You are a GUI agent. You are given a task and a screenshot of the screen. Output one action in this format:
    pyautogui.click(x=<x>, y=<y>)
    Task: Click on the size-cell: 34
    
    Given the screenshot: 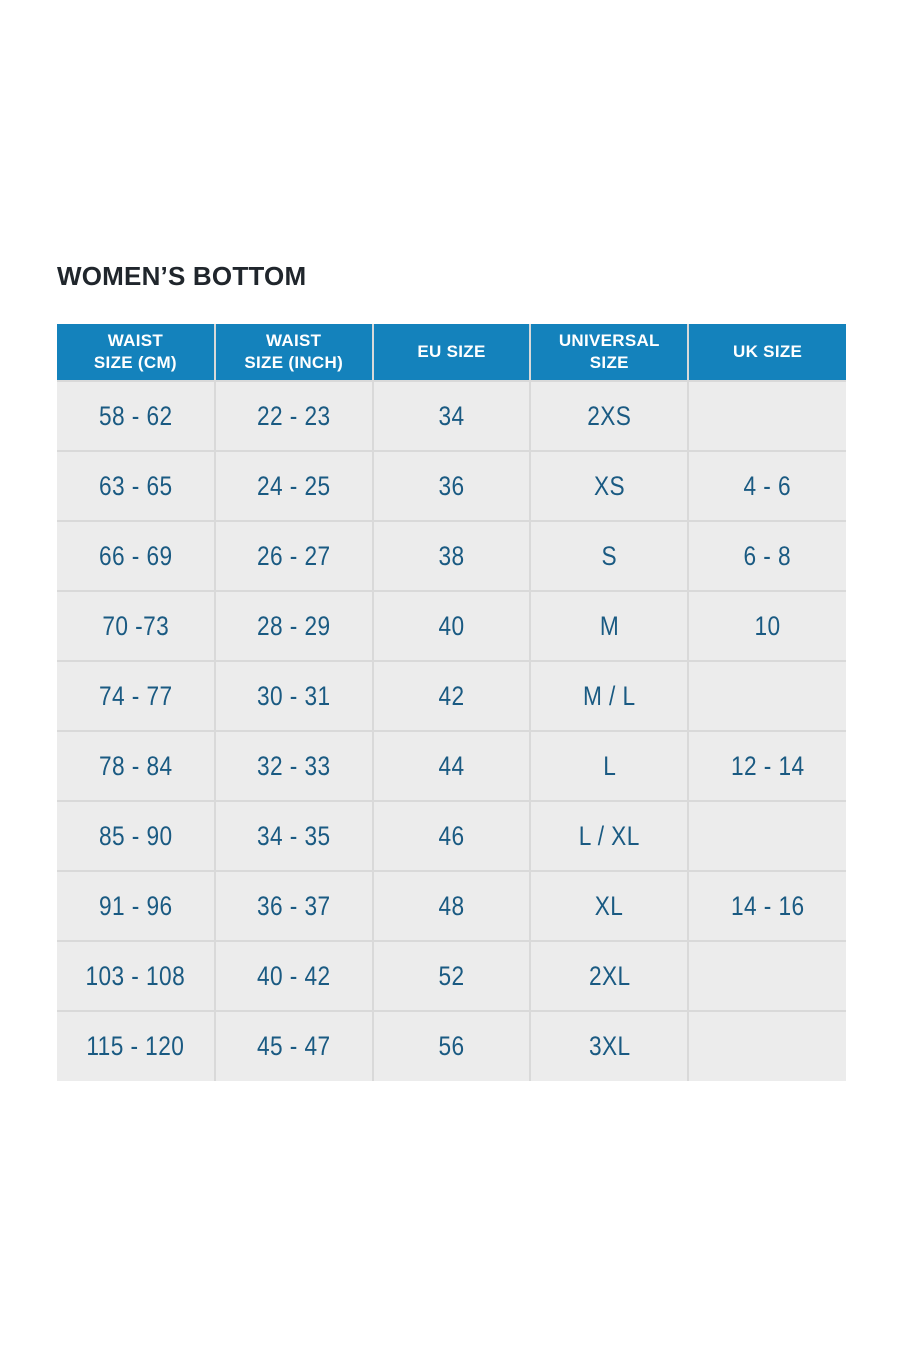 What is the action you would take?
    pyautogui.click(x=451, y=416)
    